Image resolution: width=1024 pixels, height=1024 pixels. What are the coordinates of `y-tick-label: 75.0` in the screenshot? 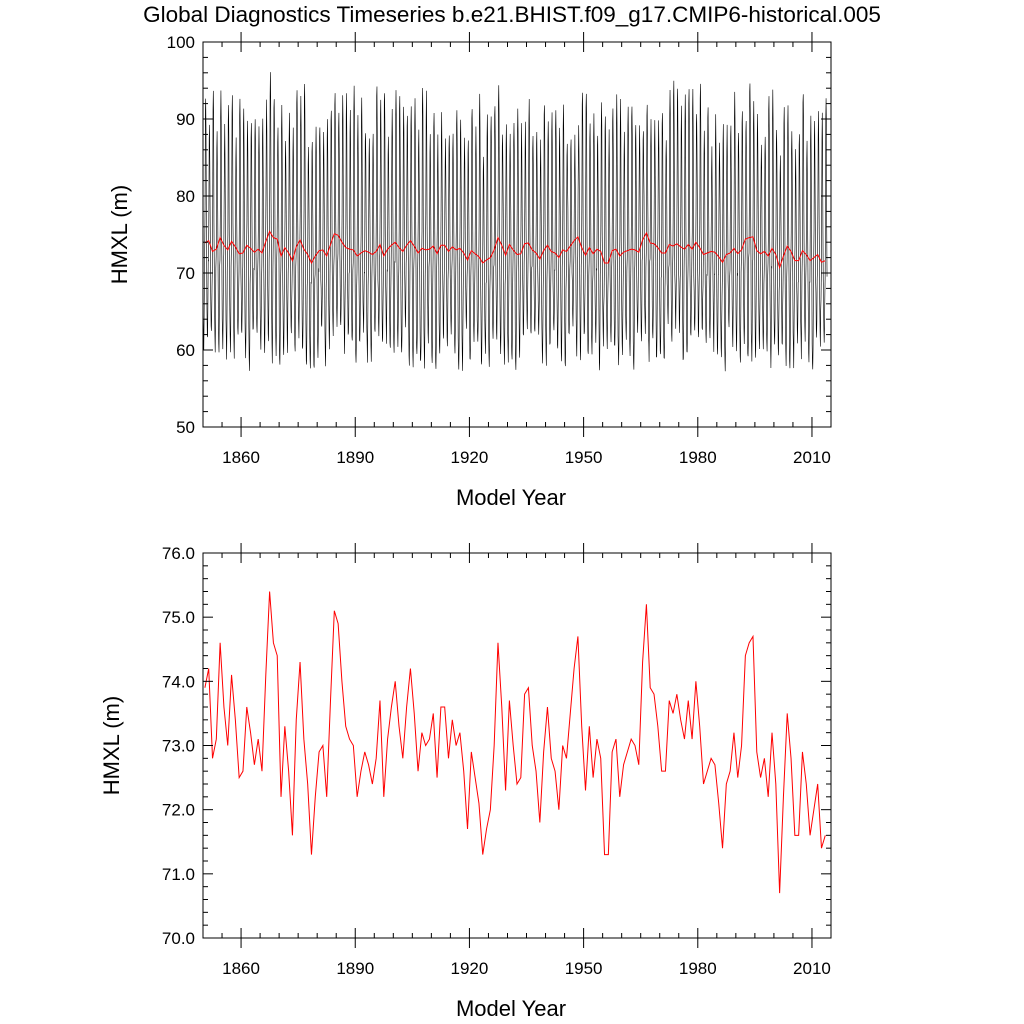 It's located at (178, 617).